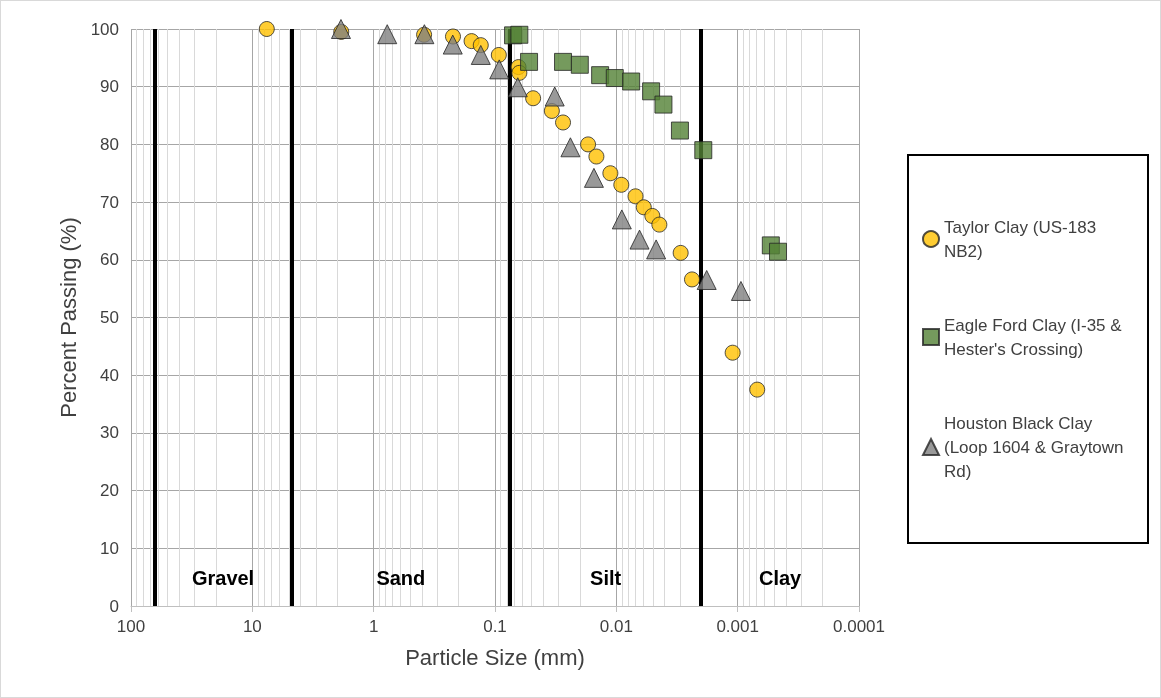 This screenshot has height=698, width=1161. What do you see at coordinates (859, 626) in the screenshot?
I see `x-tick-label: 0.0001` at bounding box center [859, 626].